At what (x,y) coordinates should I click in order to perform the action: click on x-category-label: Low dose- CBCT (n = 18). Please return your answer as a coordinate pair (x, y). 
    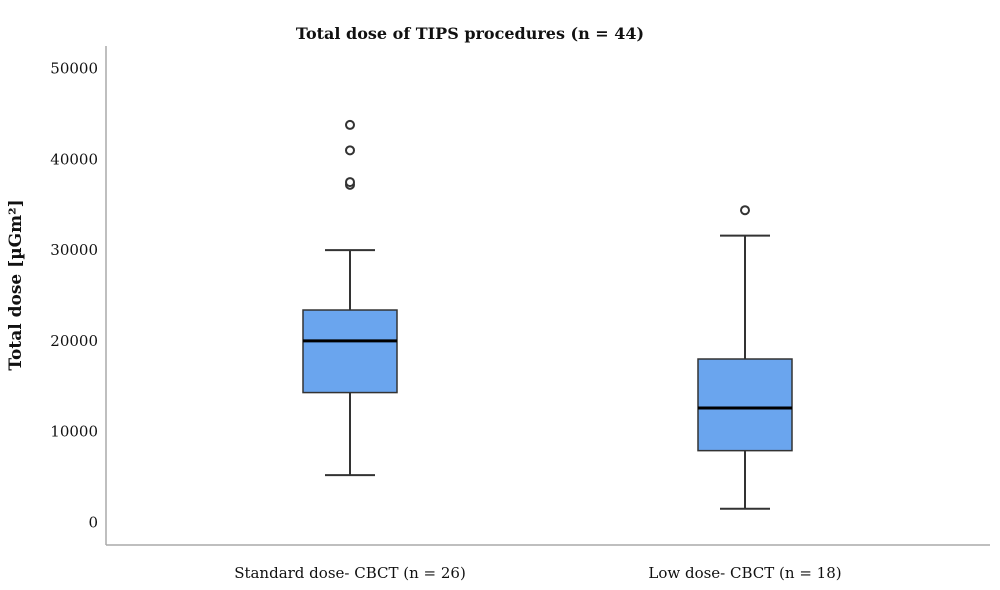
    Looking at the image, I should click on (744, 573).